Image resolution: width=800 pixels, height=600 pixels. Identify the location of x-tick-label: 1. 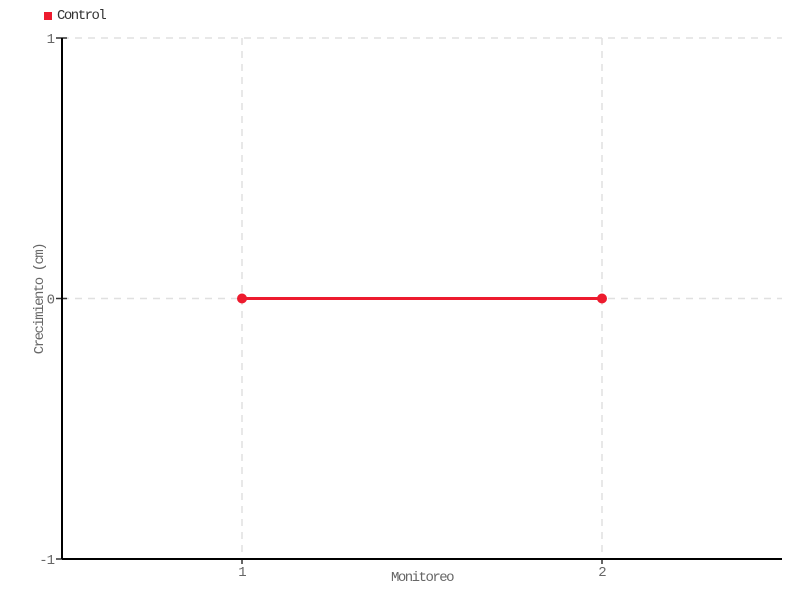
(242, 573).